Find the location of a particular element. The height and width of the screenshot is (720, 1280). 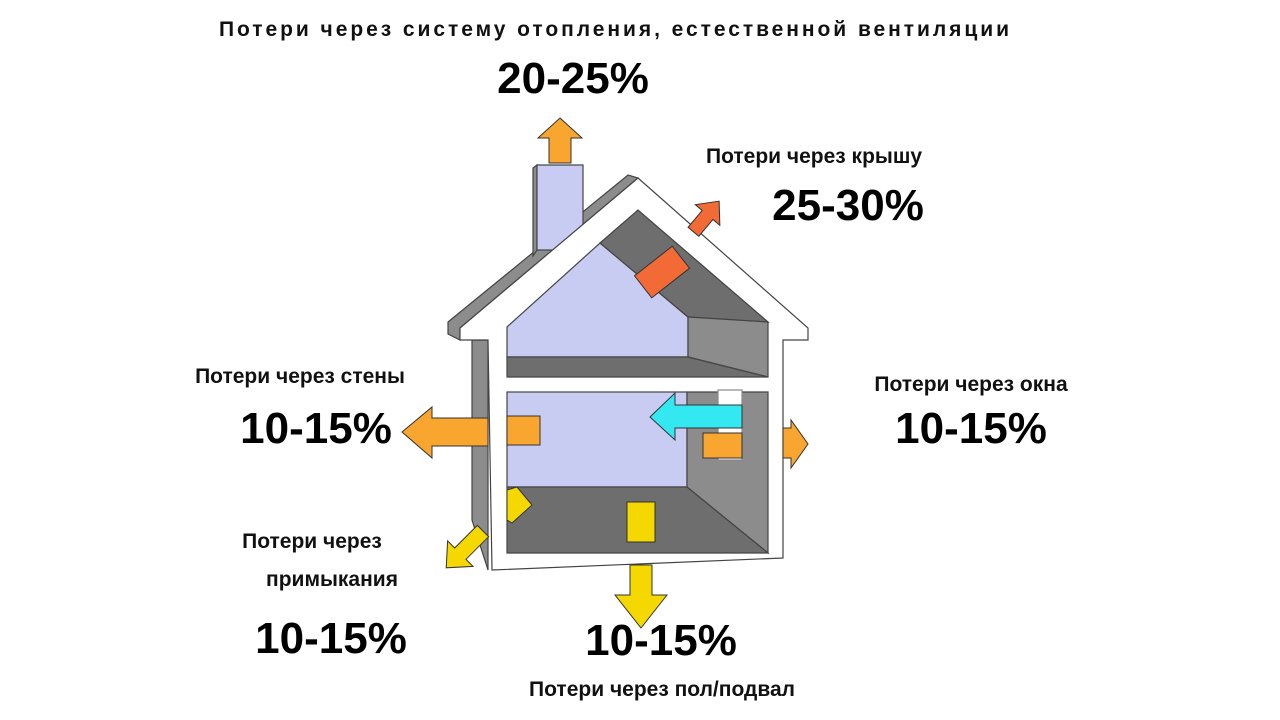

floor-loss-block is located at coordinates (641, 522).